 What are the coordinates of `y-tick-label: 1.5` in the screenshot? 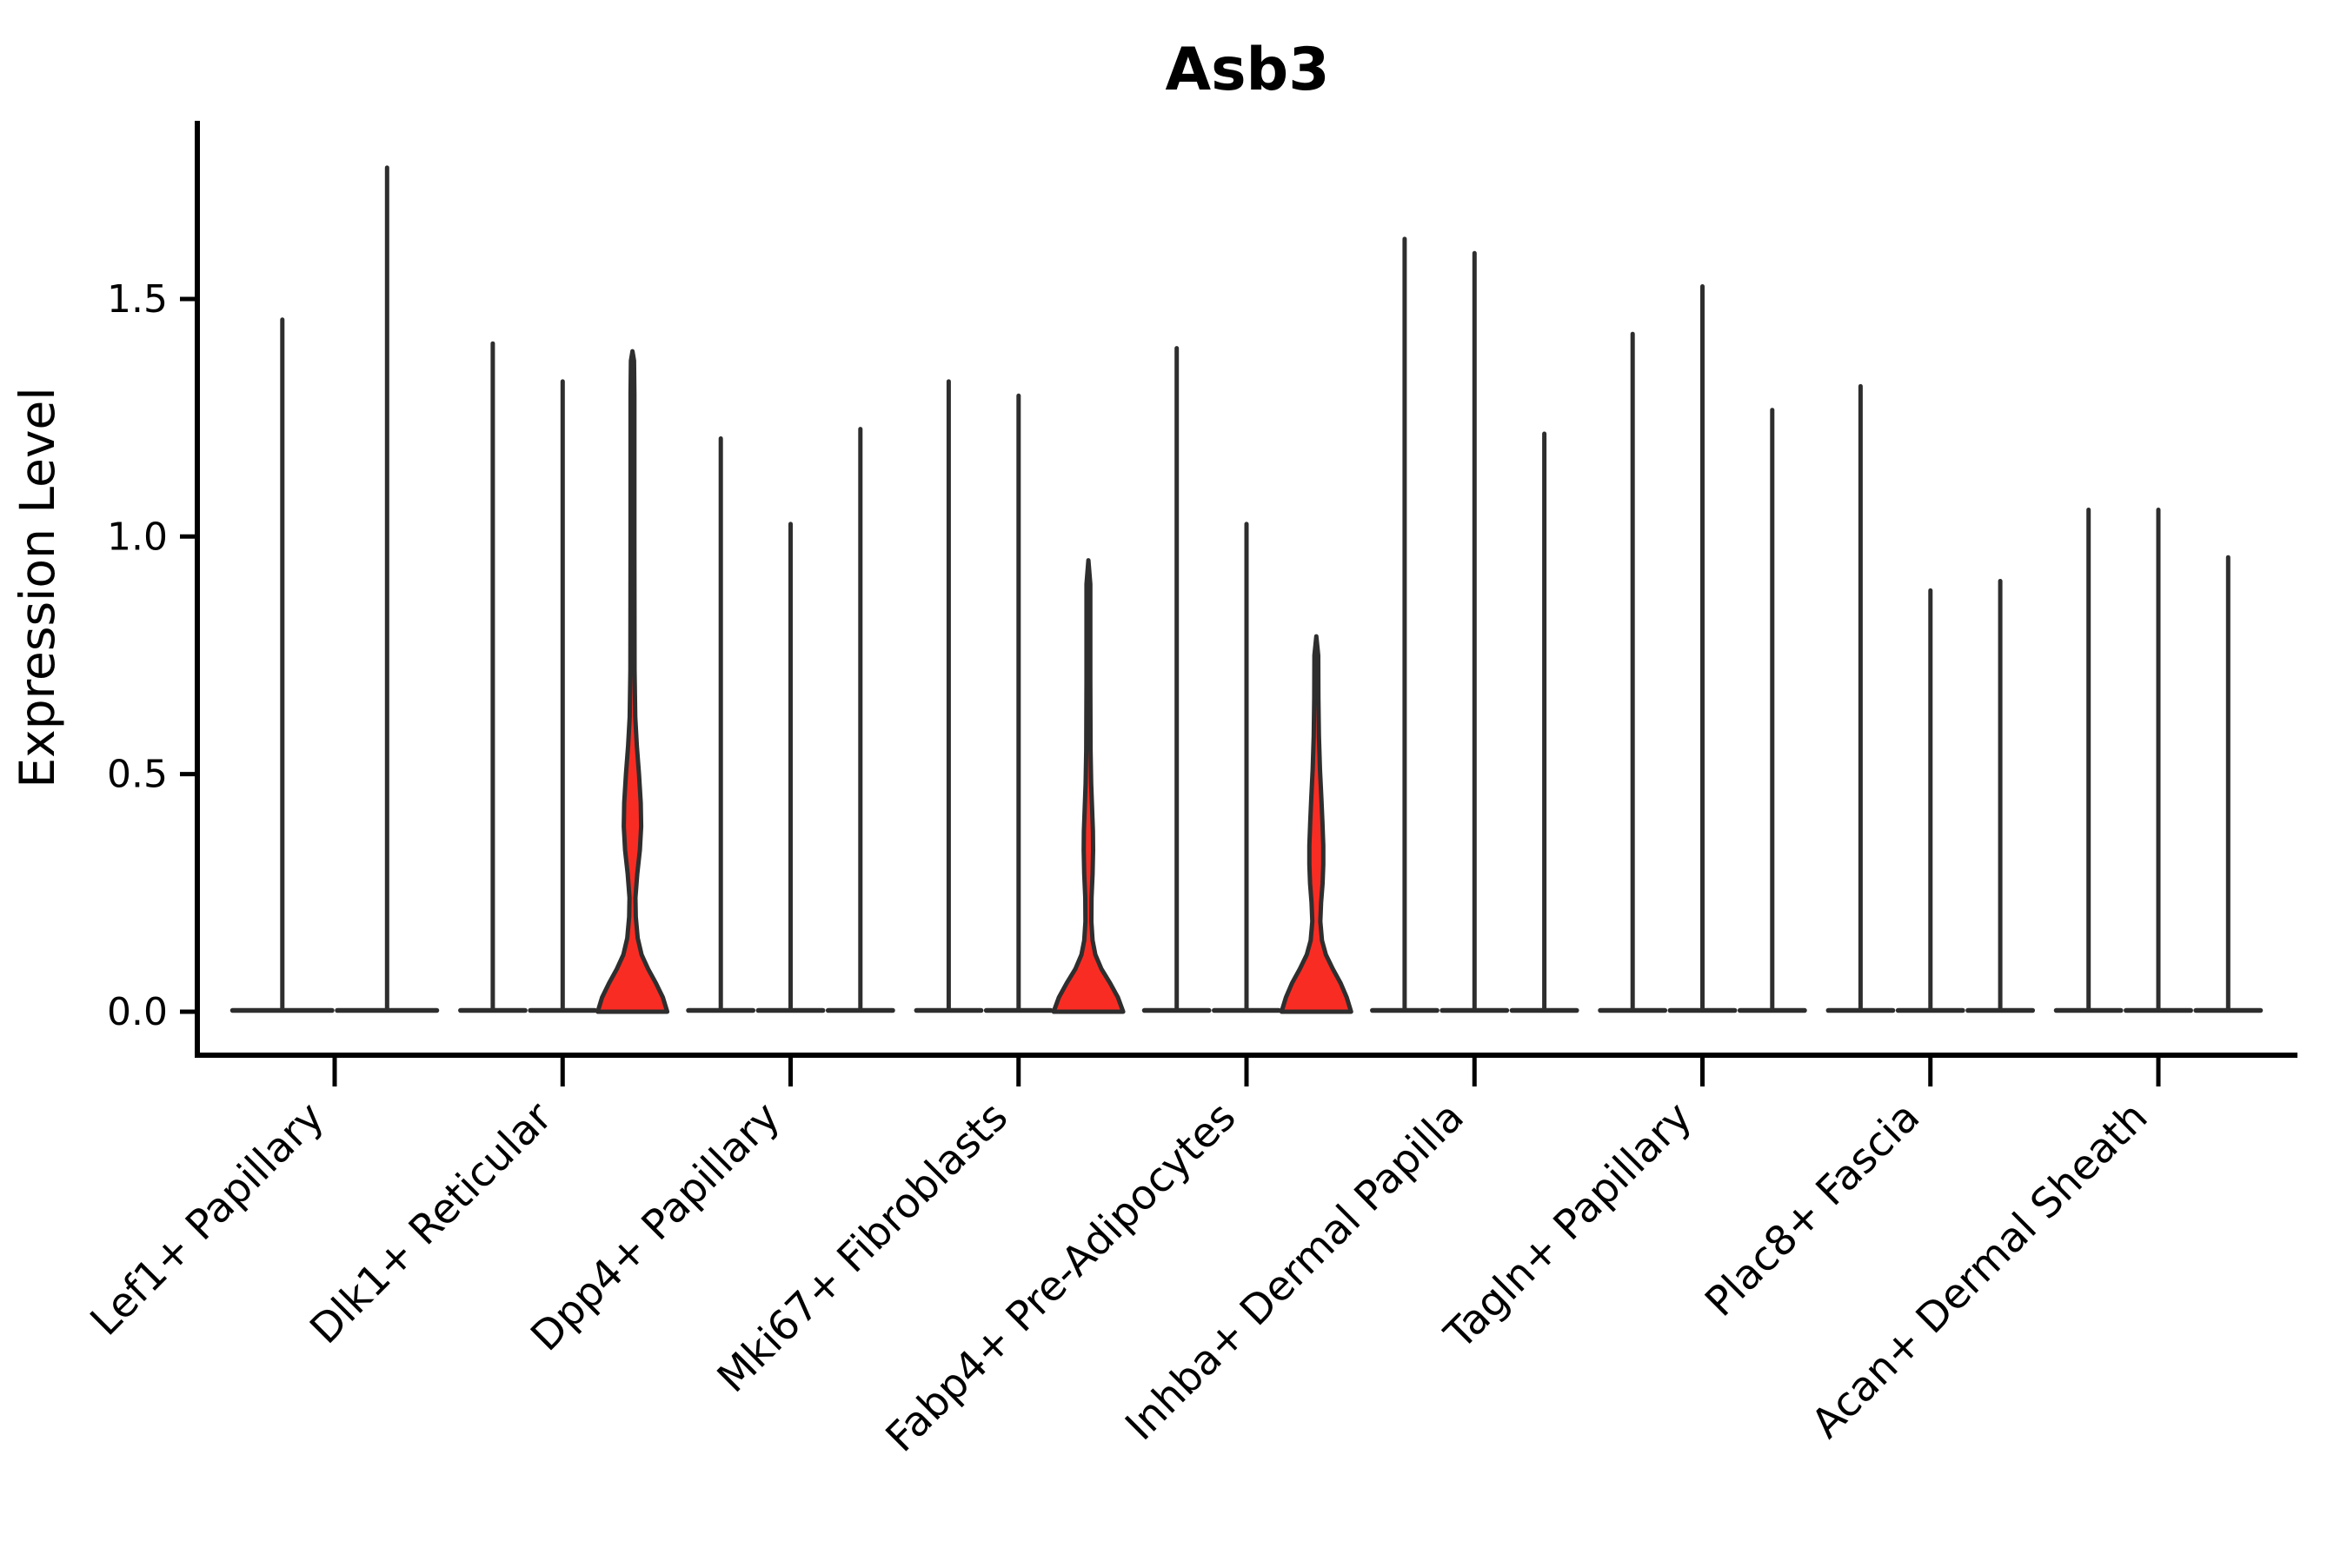 It's located at (137, 299).